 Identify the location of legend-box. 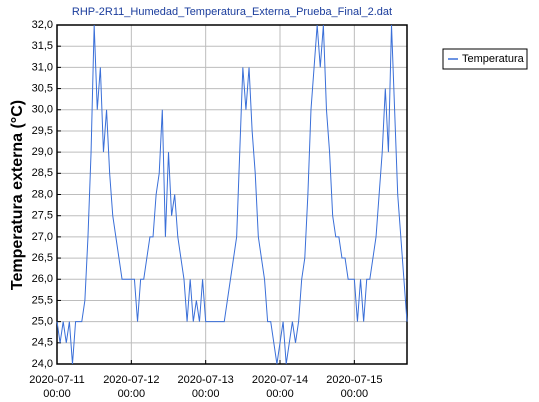
(485, 59).